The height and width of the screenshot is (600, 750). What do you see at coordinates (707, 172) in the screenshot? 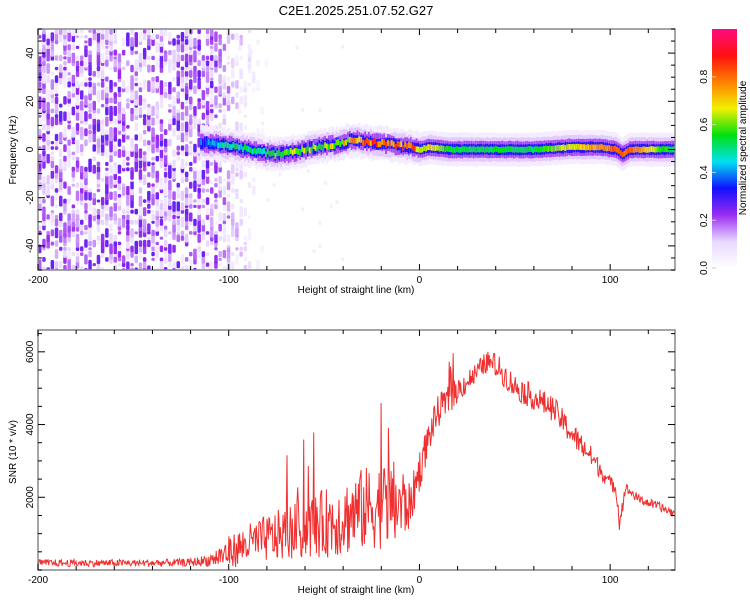
I see `colorbar-ticks: 0.0 0.2 0.4 0.6 0.8` at bounding box center [707, 172].